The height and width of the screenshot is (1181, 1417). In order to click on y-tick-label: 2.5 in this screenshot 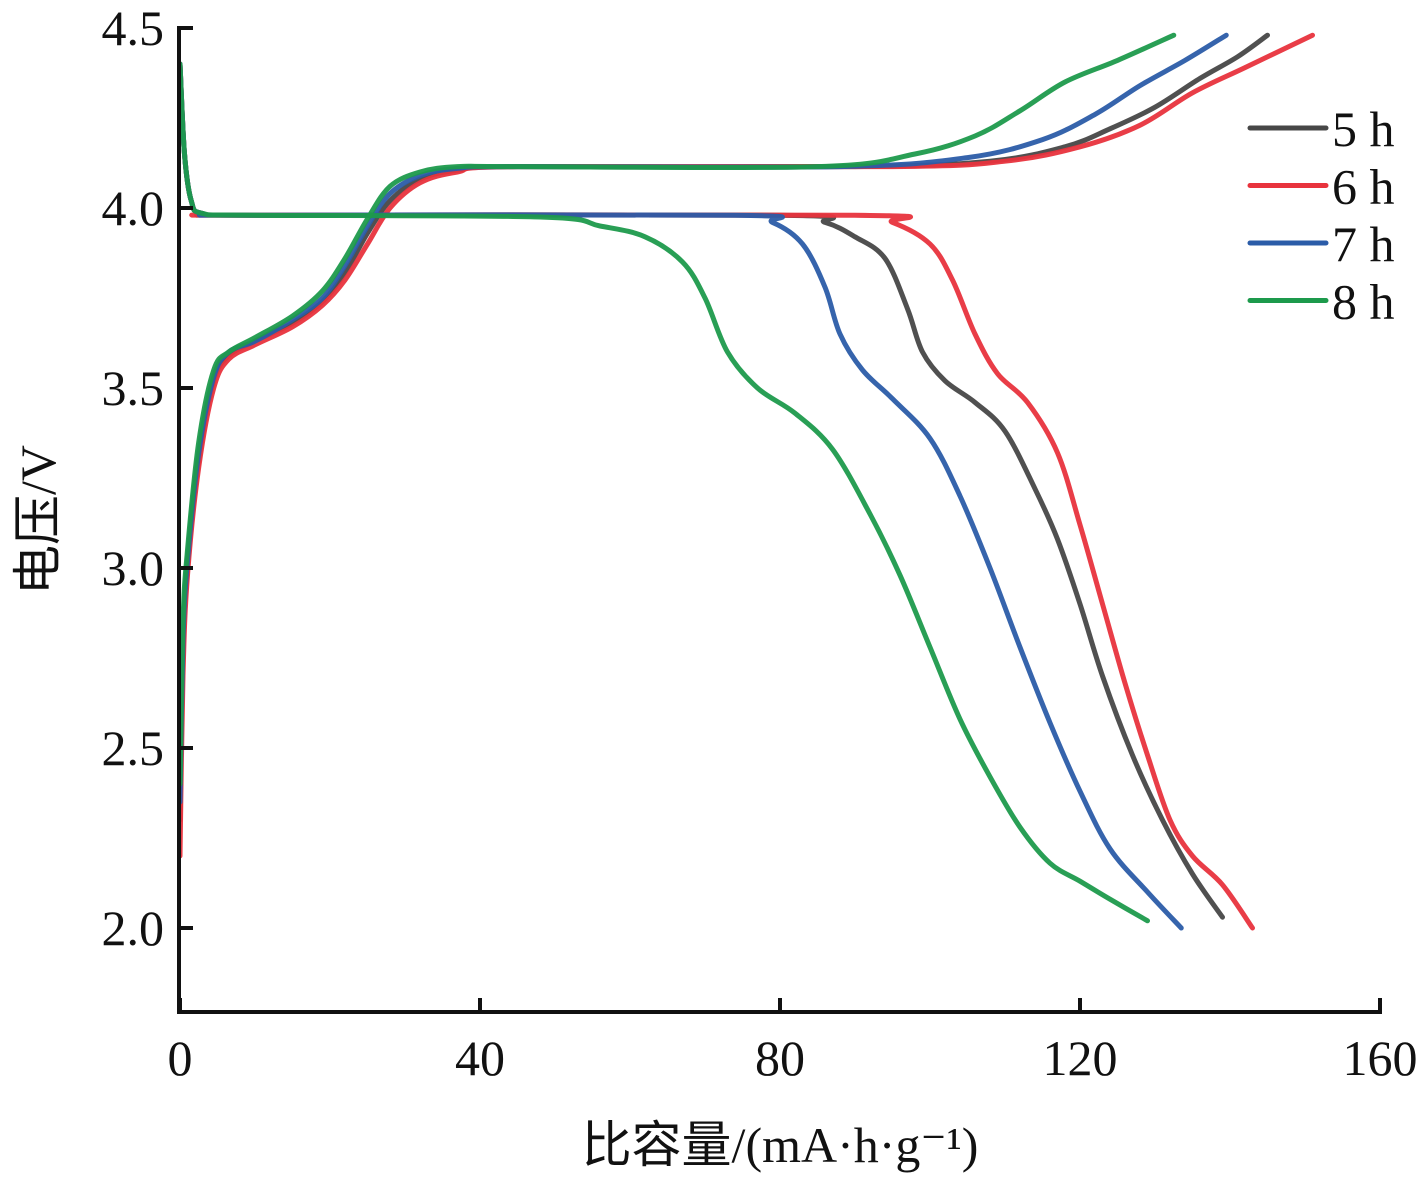, I will do `click(133, 748)`.